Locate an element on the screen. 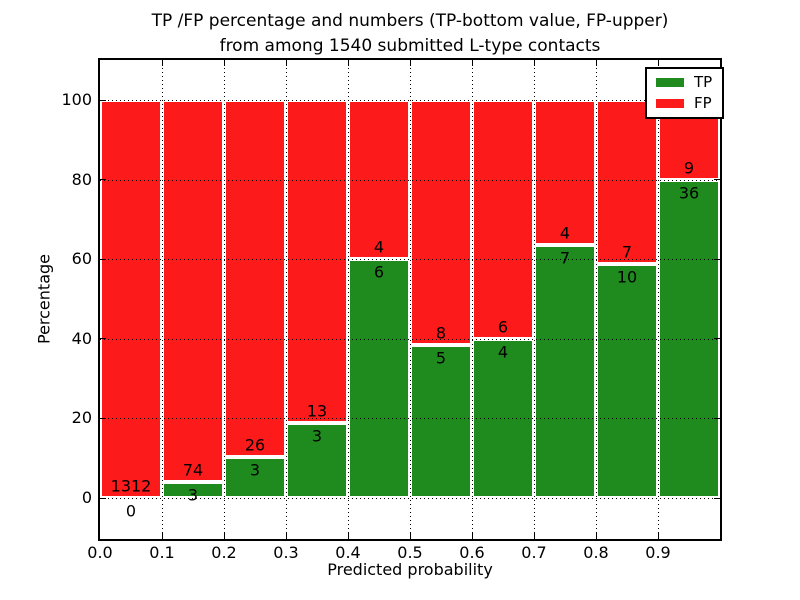 The height and width of the screenshot is (600, 800). x-tick-label: 0.4 is located at coordinates (348, 552).